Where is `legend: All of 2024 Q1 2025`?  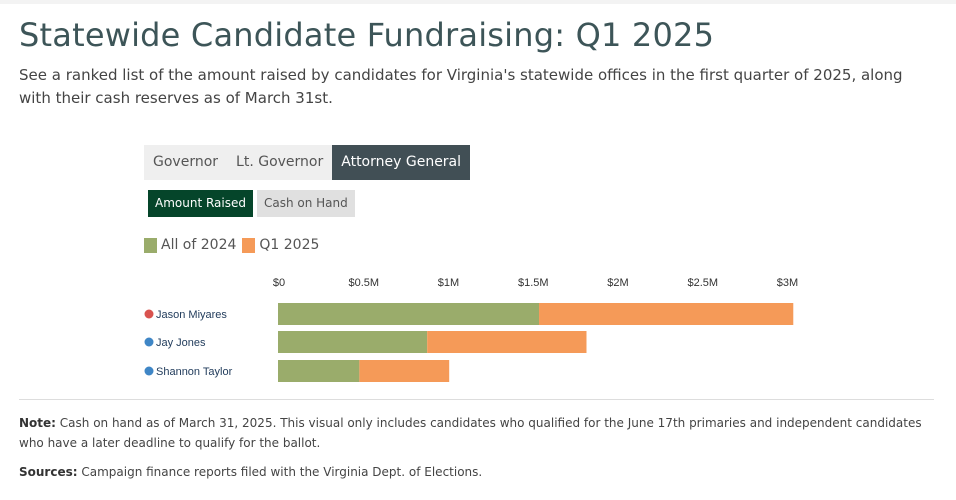 legend: All of 2024 Q1 2025 is located at coordinates (234, 245).